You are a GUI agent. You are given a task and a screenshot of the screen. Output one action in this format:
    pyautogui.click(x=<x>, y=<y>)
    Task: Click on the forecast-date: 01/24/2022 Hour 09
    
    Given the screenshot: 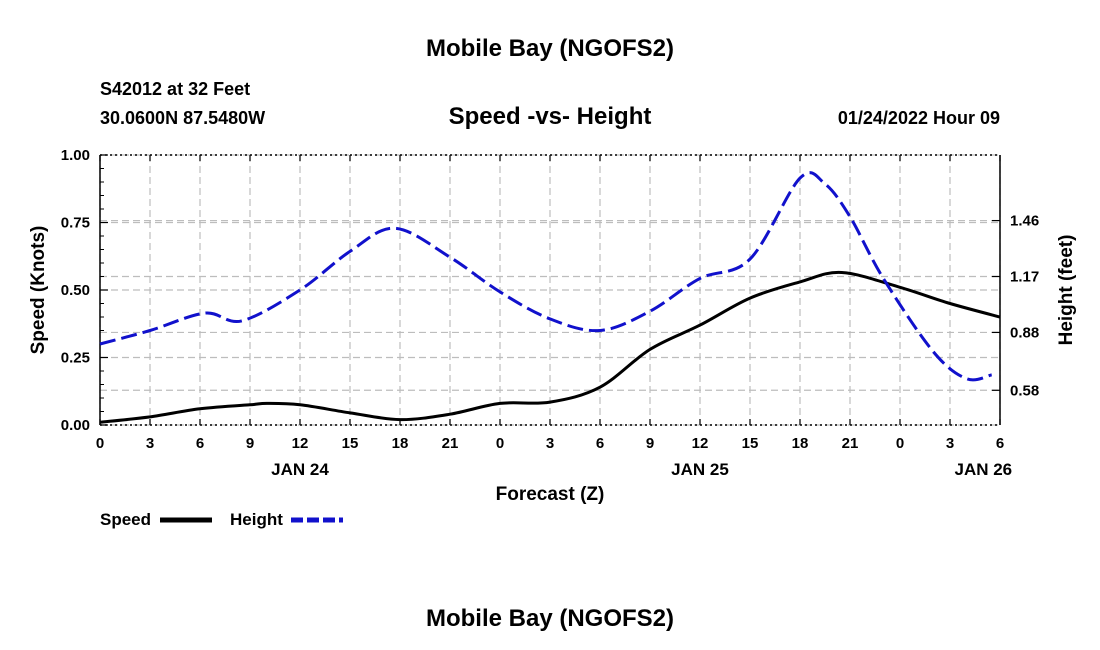 What is the action you would take?
    pyautogui.click(x=919, y=118)
    